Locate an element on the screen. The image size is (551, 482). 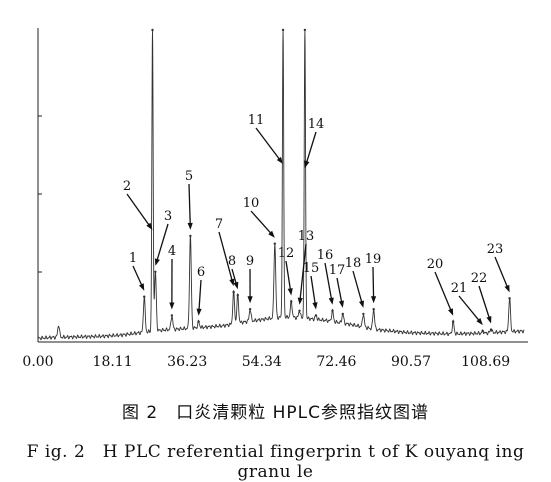
peak-14-arrow-head is located at coordinates (306, 164).